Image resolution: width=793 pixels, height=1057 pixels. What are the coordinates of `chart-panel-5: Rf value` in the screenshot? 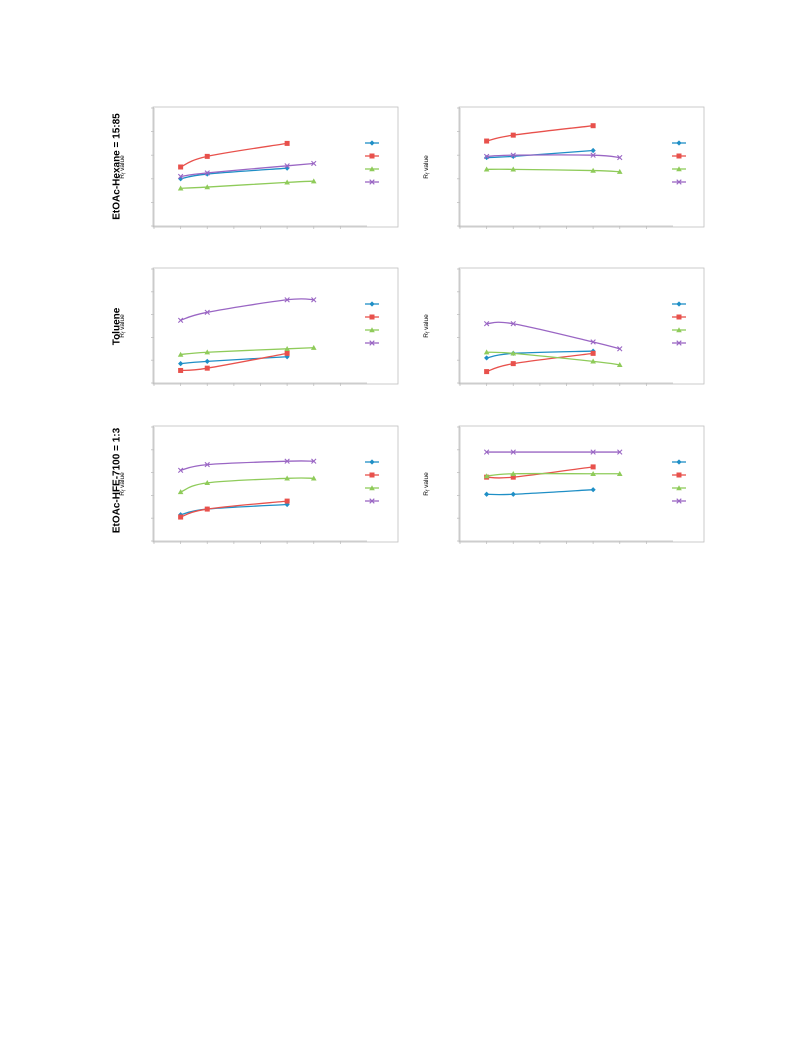 It's located at (259, 484).